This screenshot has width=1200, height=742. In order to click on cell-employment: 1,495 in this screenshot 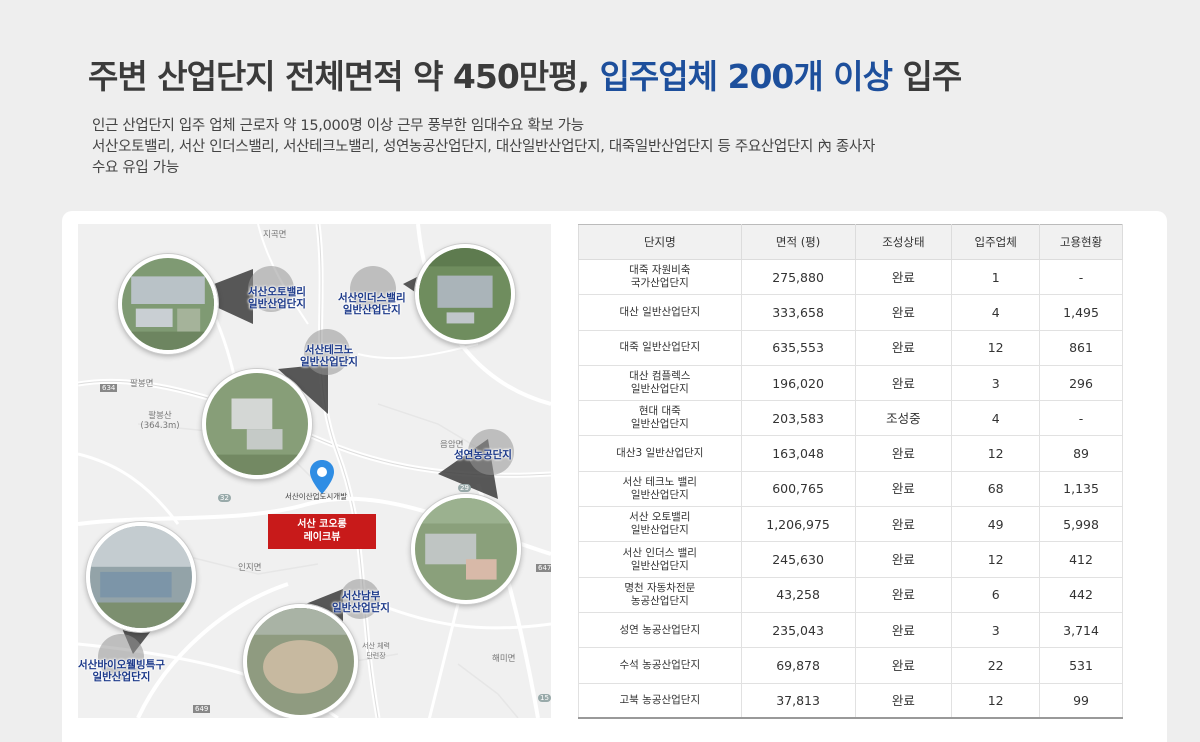, I will do `click(1081, 312)`.